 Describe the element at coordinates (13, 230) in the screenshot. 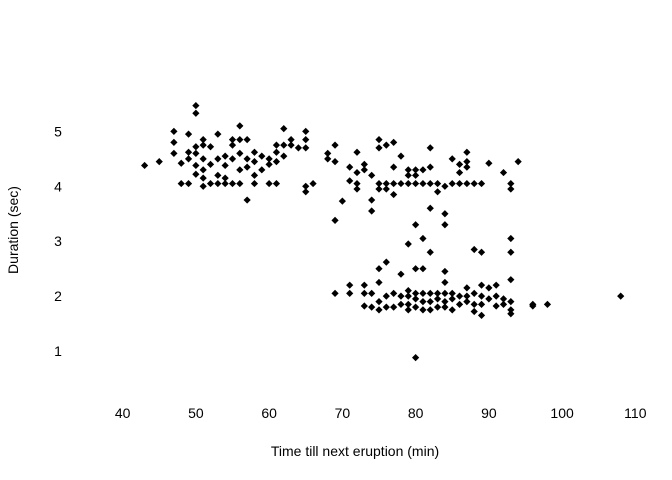

I see `y-axis-title: Duration (sec)` at that location.